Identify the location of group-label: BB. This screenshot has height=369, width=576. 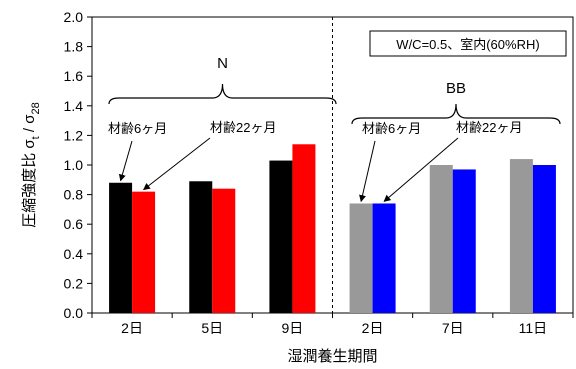
(456, 88).